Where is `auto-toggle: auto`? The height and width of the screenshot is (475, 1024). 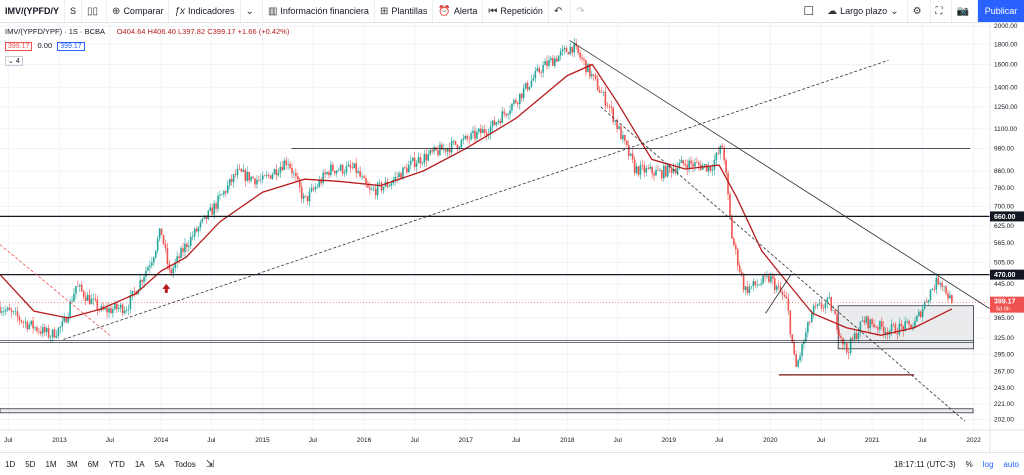
auto-toggle: auto is located at coordinates (1011, 464).